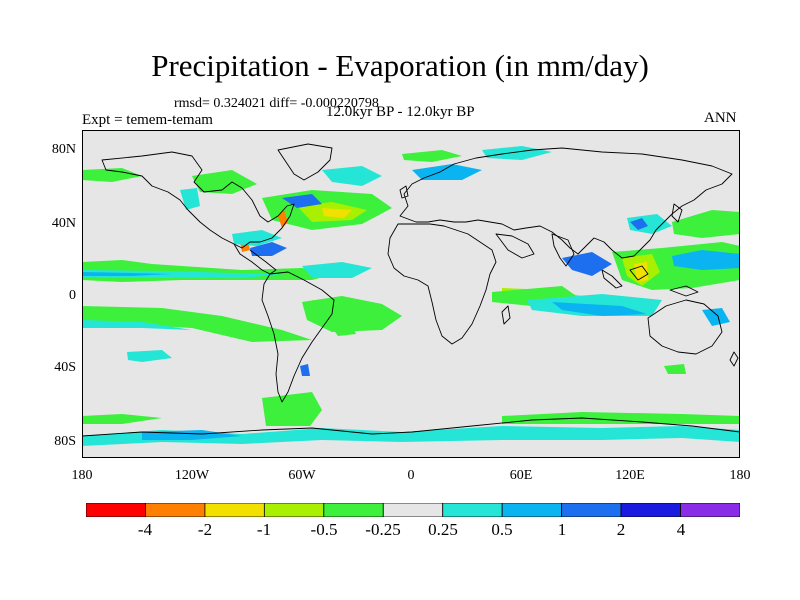  What do you see at coordinates (720, 118) in the screenshot?
I see `season-label: ANN` at bounding box center [720, 118].